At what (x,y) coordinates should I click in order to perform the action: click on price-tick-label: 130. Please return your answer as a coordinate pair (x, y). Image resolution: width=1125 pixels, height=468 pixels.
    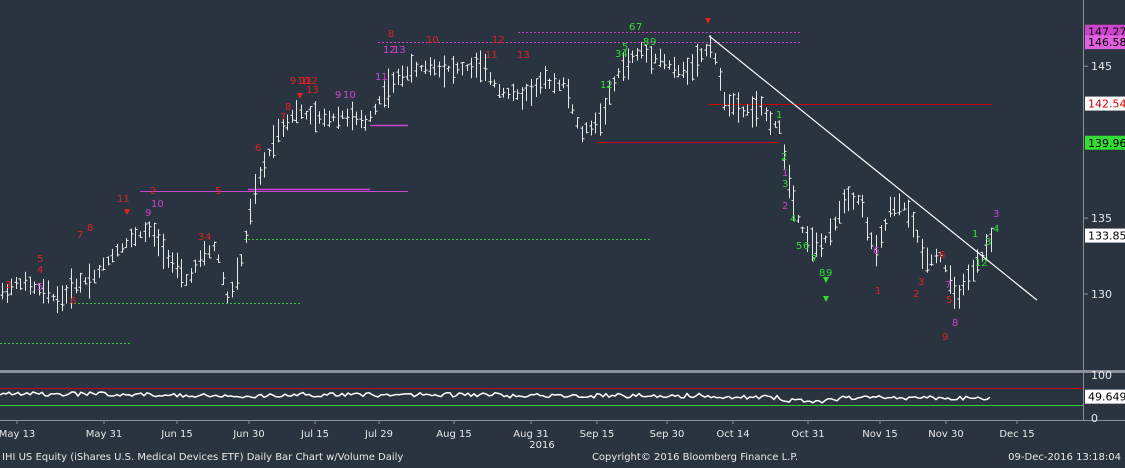
    Looking at the image, I should click on (1101, 294).